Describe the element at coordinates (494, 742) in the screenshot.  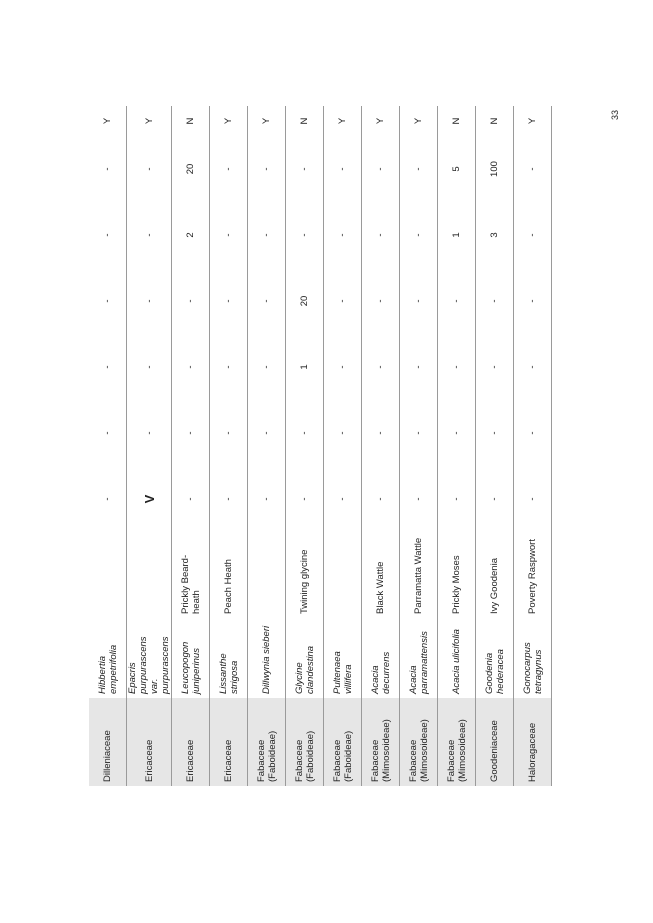
I see `family-cell: Goodeniaceae` at that location.